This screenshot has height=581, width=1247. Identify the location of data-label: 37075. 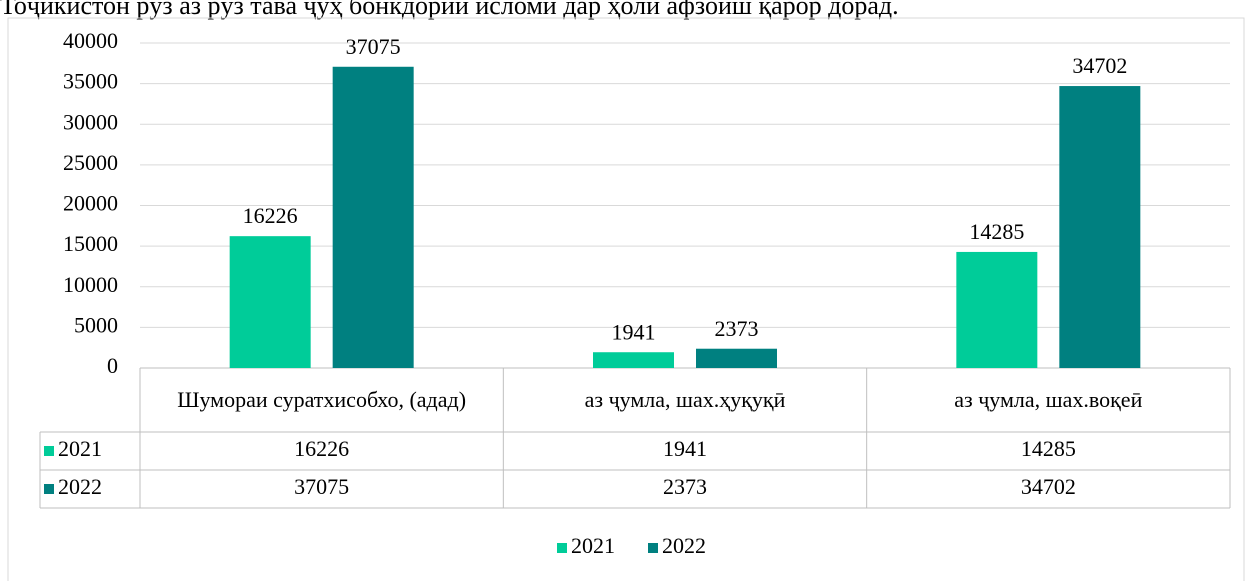
(373, 46).